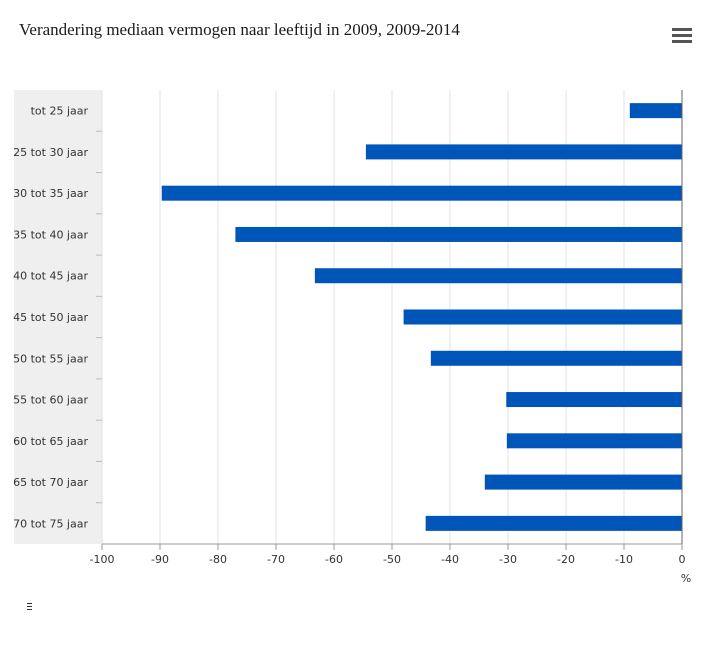 The height and width of the screenshot is (655, 718). What do you see at coordinates (60, 111) in the screenshot?
I see `category-label: tot 25 jaar` at bounding box center [60, 111].